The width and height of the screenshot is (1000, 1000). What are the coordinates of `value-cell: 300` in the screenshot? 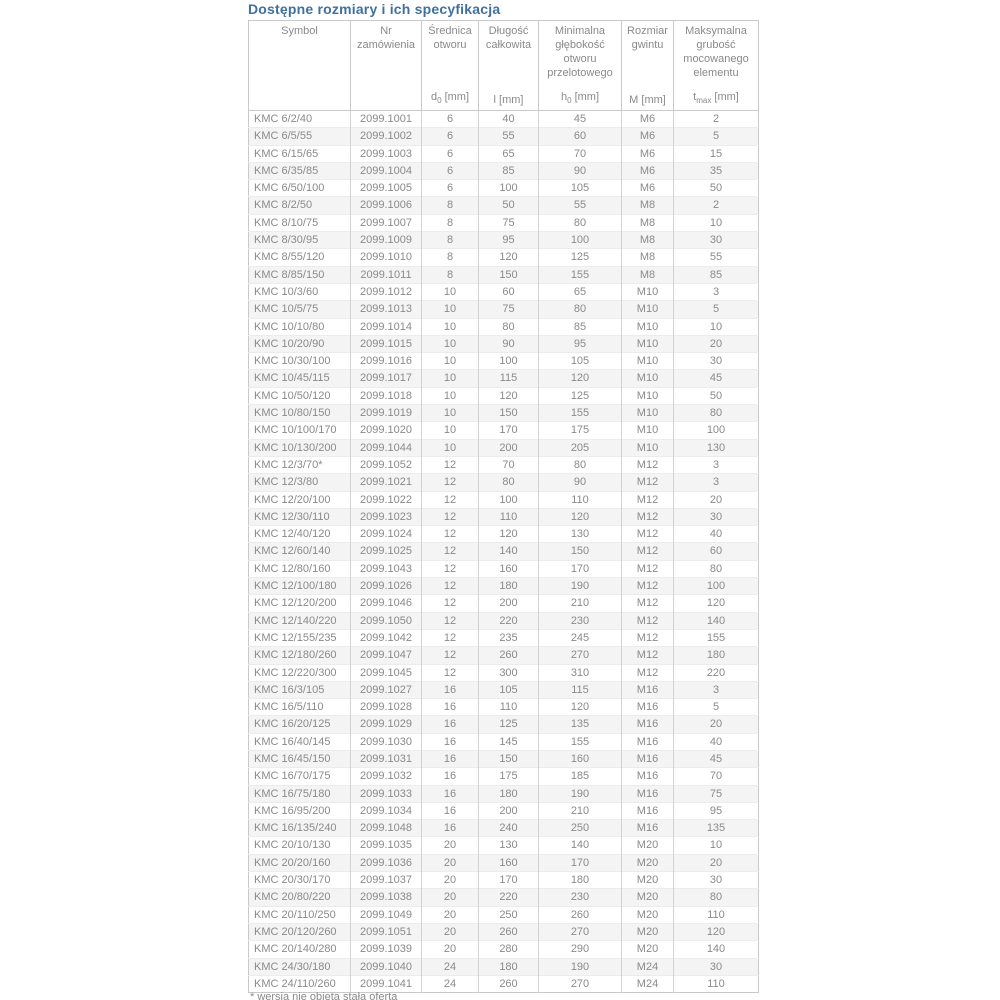 It's located at (508, 672).